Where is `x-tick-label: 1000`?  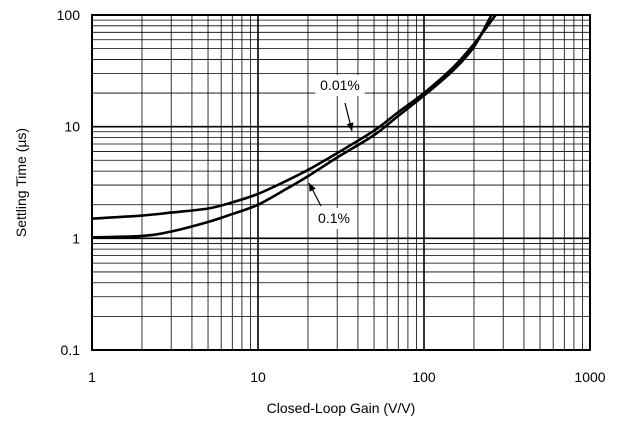
x-tick-label: 1000 is located at coordinates (589, 377).